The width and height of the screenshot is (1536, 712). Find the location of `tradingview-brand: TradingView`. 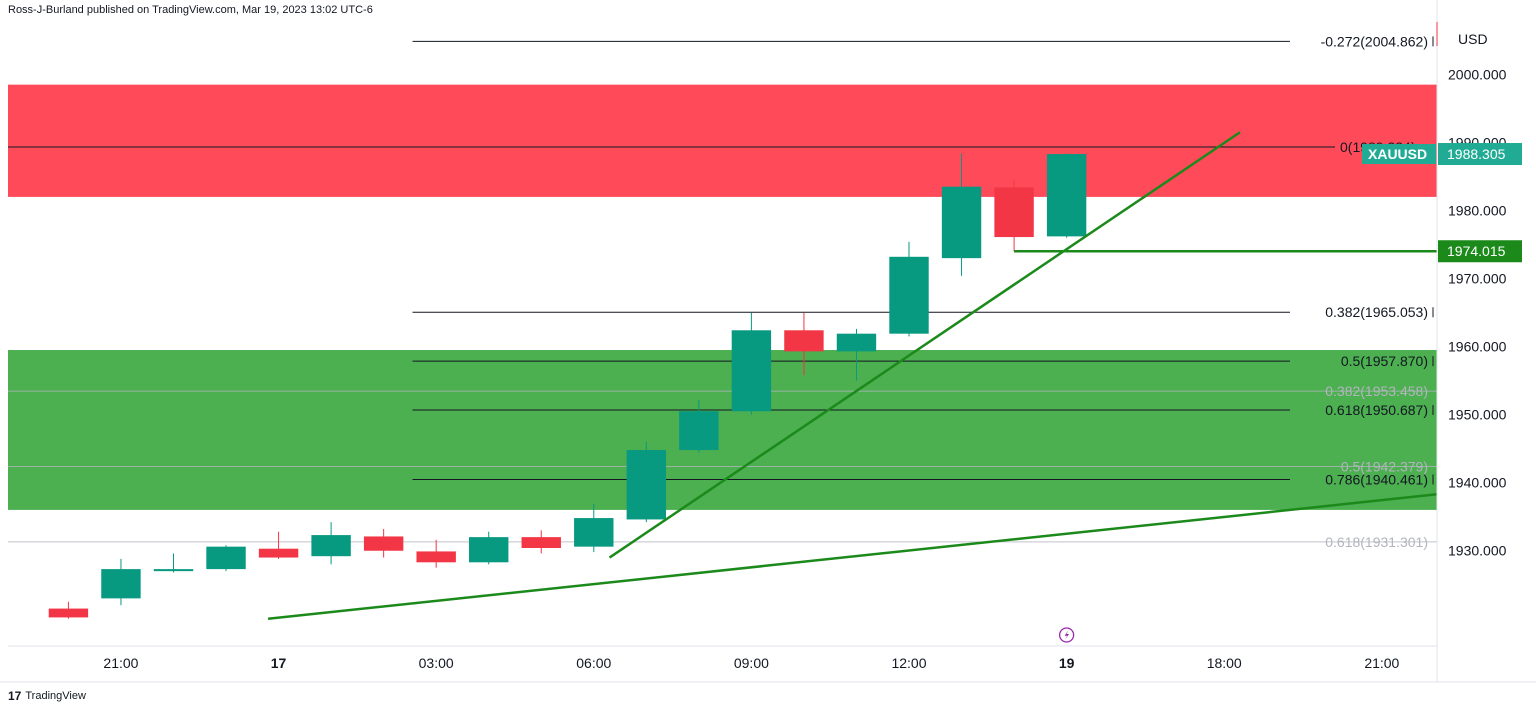

tradingview-brand: TradingView is located at coordinates (55, 696).